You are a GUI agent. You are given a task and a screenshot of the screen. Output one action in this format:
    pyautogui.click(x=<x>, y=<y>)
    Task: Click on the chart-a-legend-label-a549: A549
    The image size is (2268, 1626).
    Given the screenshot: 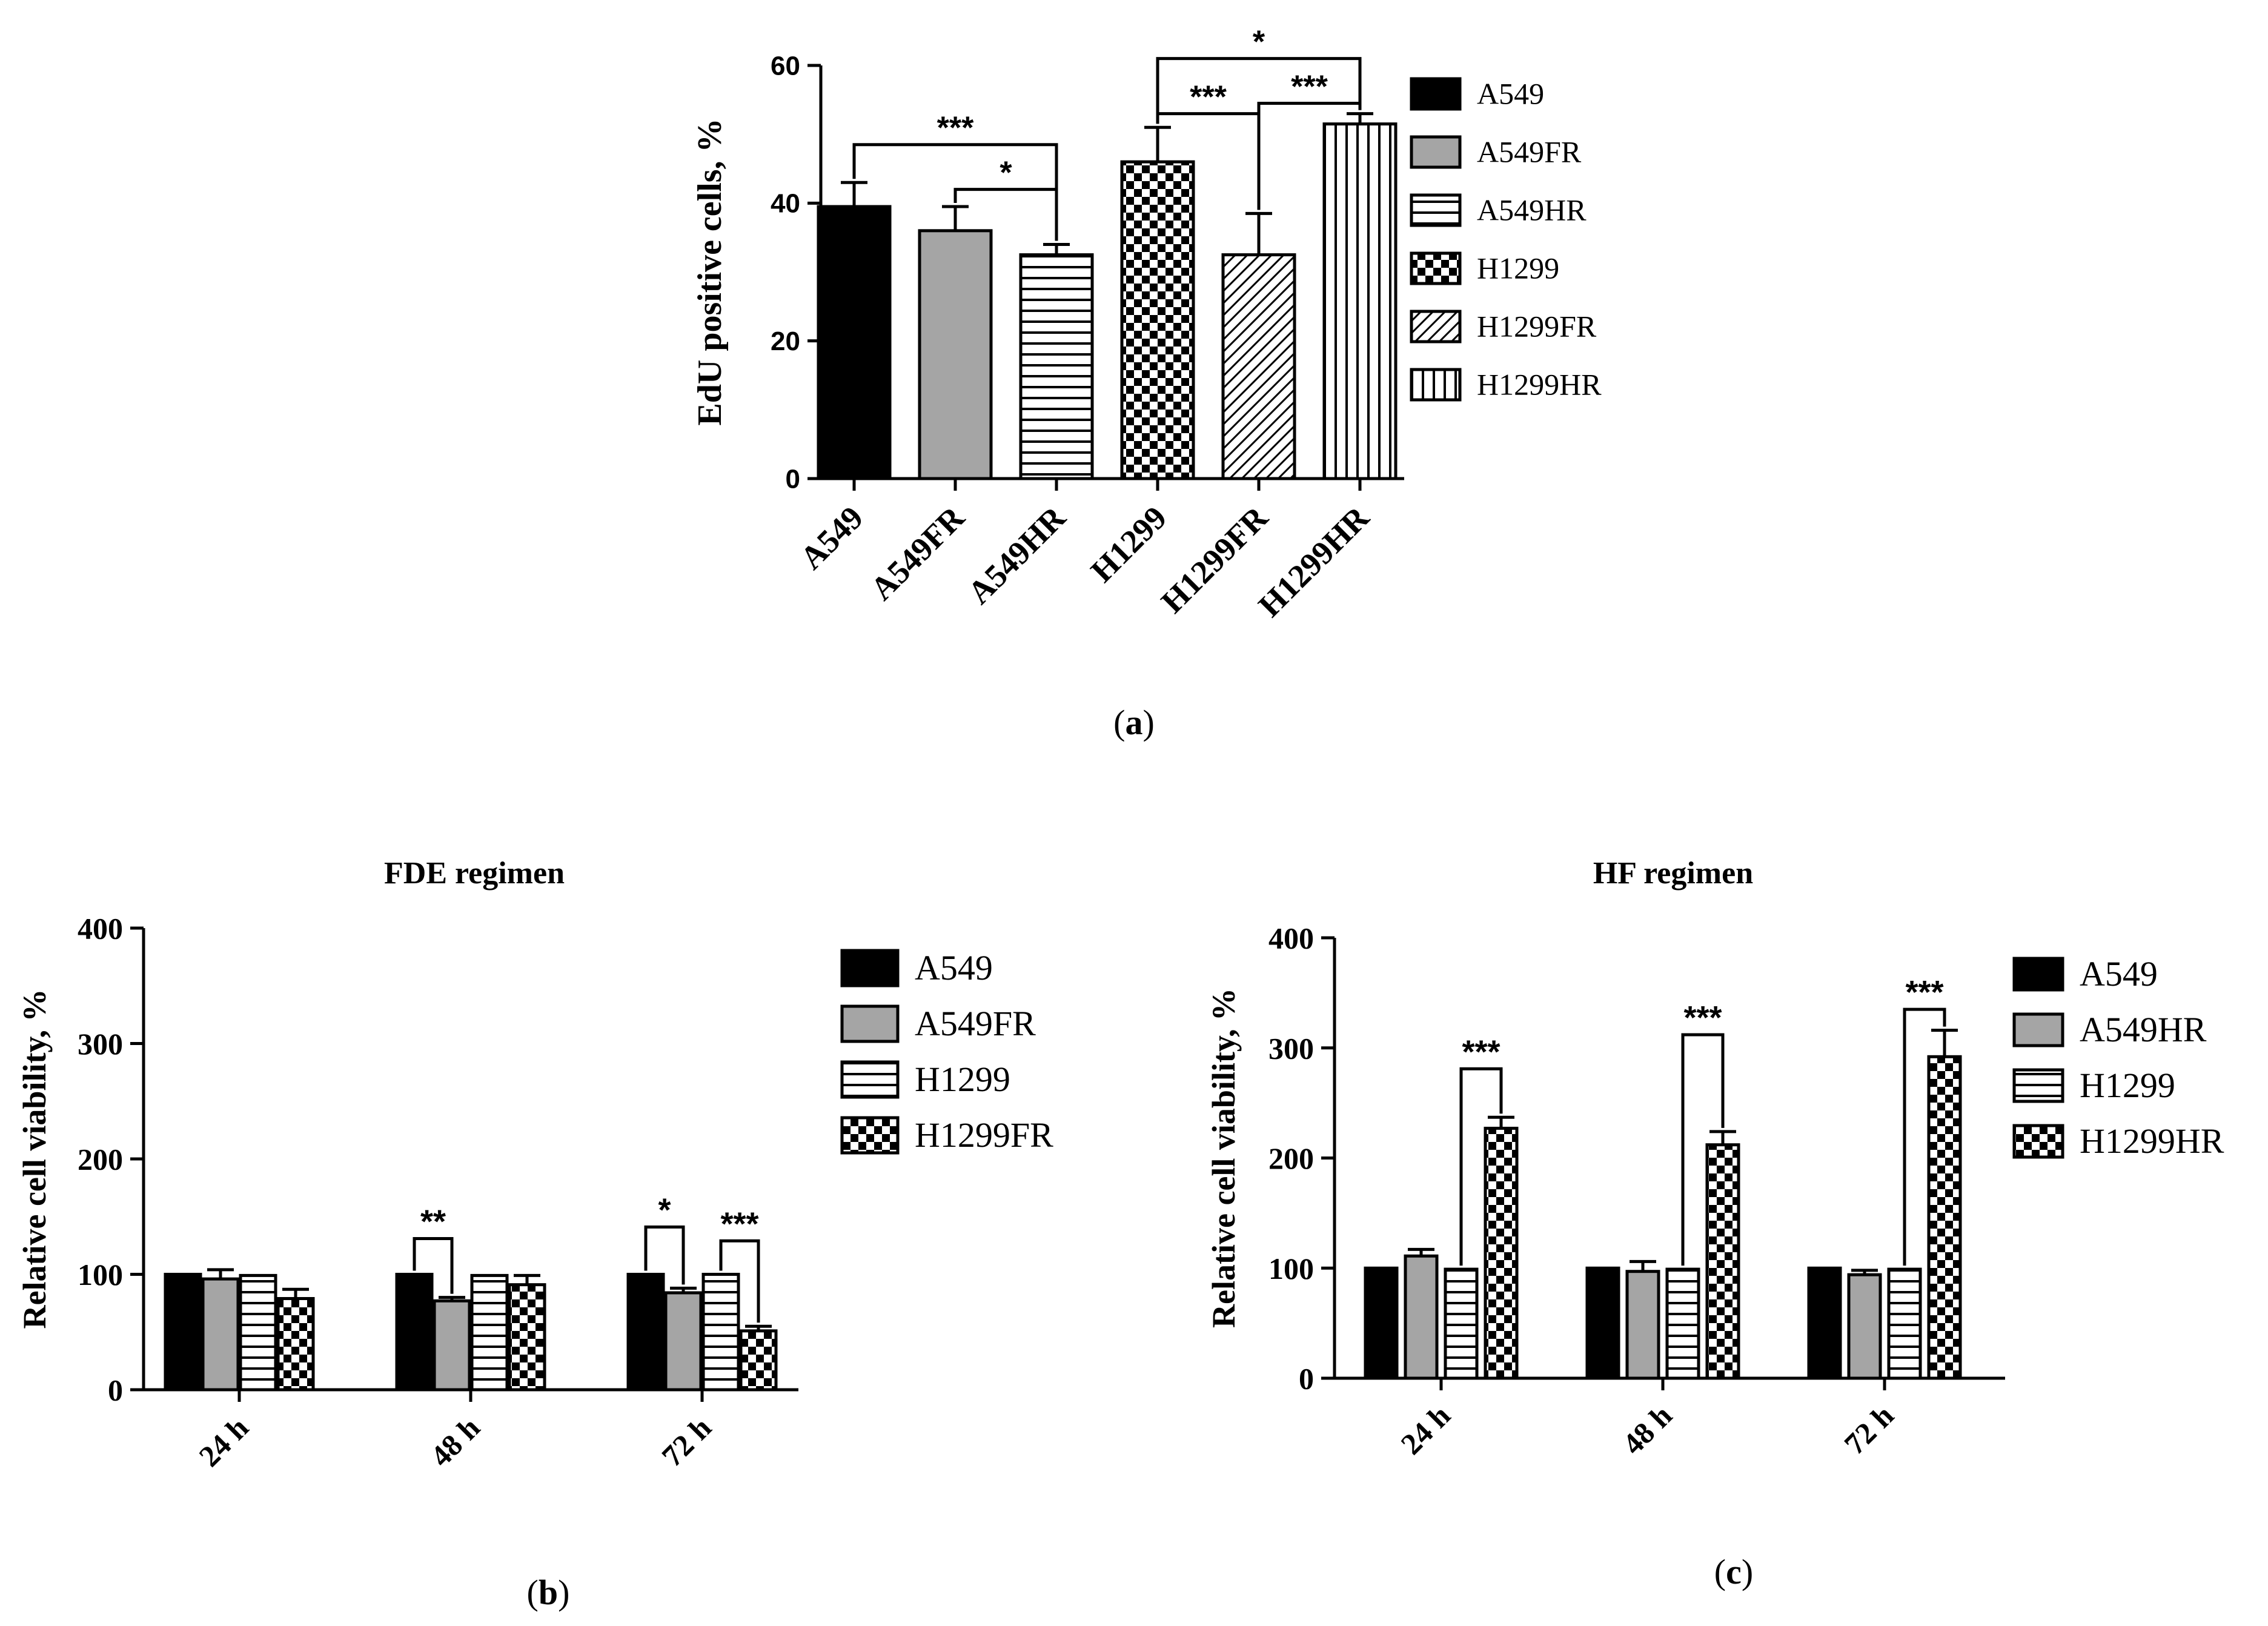 What is the action you would take?
    pyautogui.click(x=1510, y=94)
    